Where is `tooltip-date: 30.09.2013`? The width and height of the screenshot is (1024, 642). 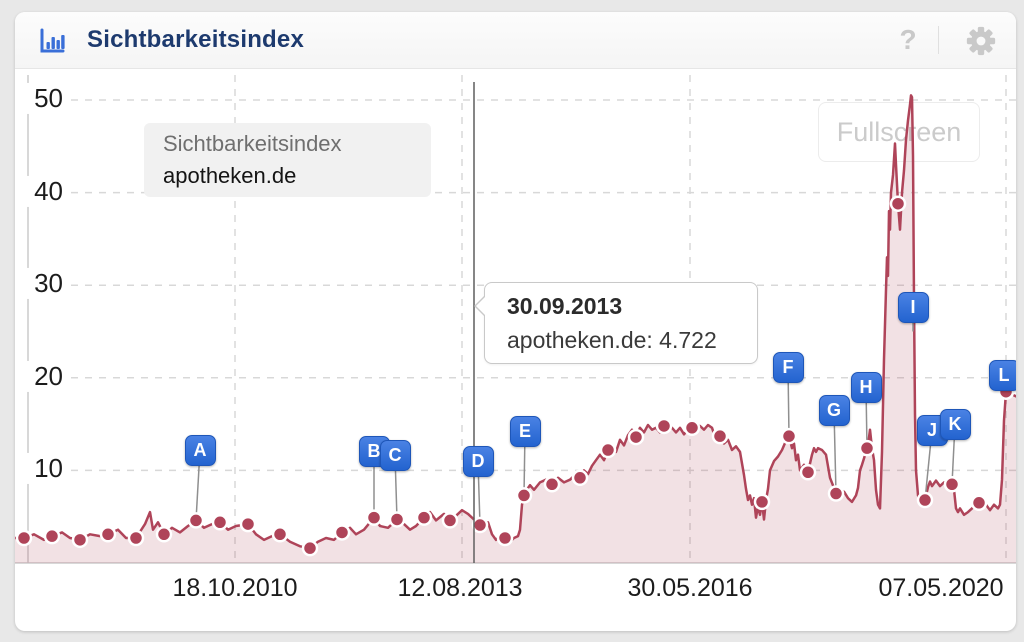
tooltip-date: 30.09.2013 is located at coordinates (565, 306).